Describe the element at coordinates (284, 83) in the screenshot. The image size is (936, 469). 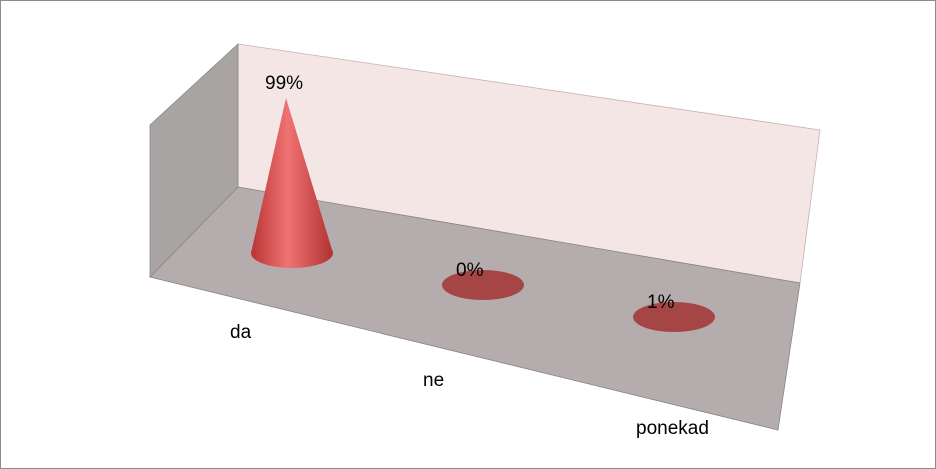
I see `data-label: 99%` at that location.